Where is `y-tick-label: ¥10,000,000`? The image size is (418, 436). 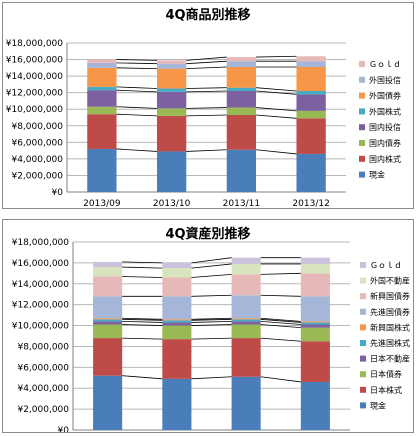 y-tick-label: ¥10,000,000 is located at coordinates (41, 327).